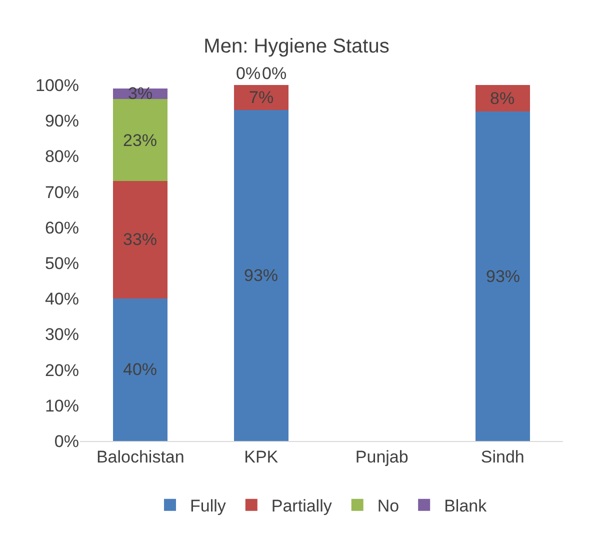 The width and height of the screenshot is (593, 551). Describe the element at coordinates (57, 85) in the screenshot. I see `y-tick-label: 100%` at that location.